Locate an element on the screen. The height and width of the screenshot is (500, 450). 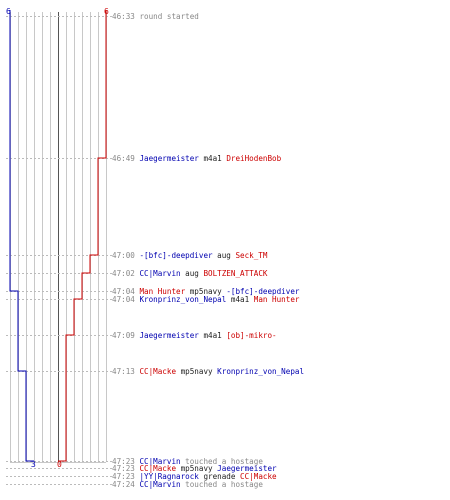
event-time: 47:24 is located at coordinates (126, 484).